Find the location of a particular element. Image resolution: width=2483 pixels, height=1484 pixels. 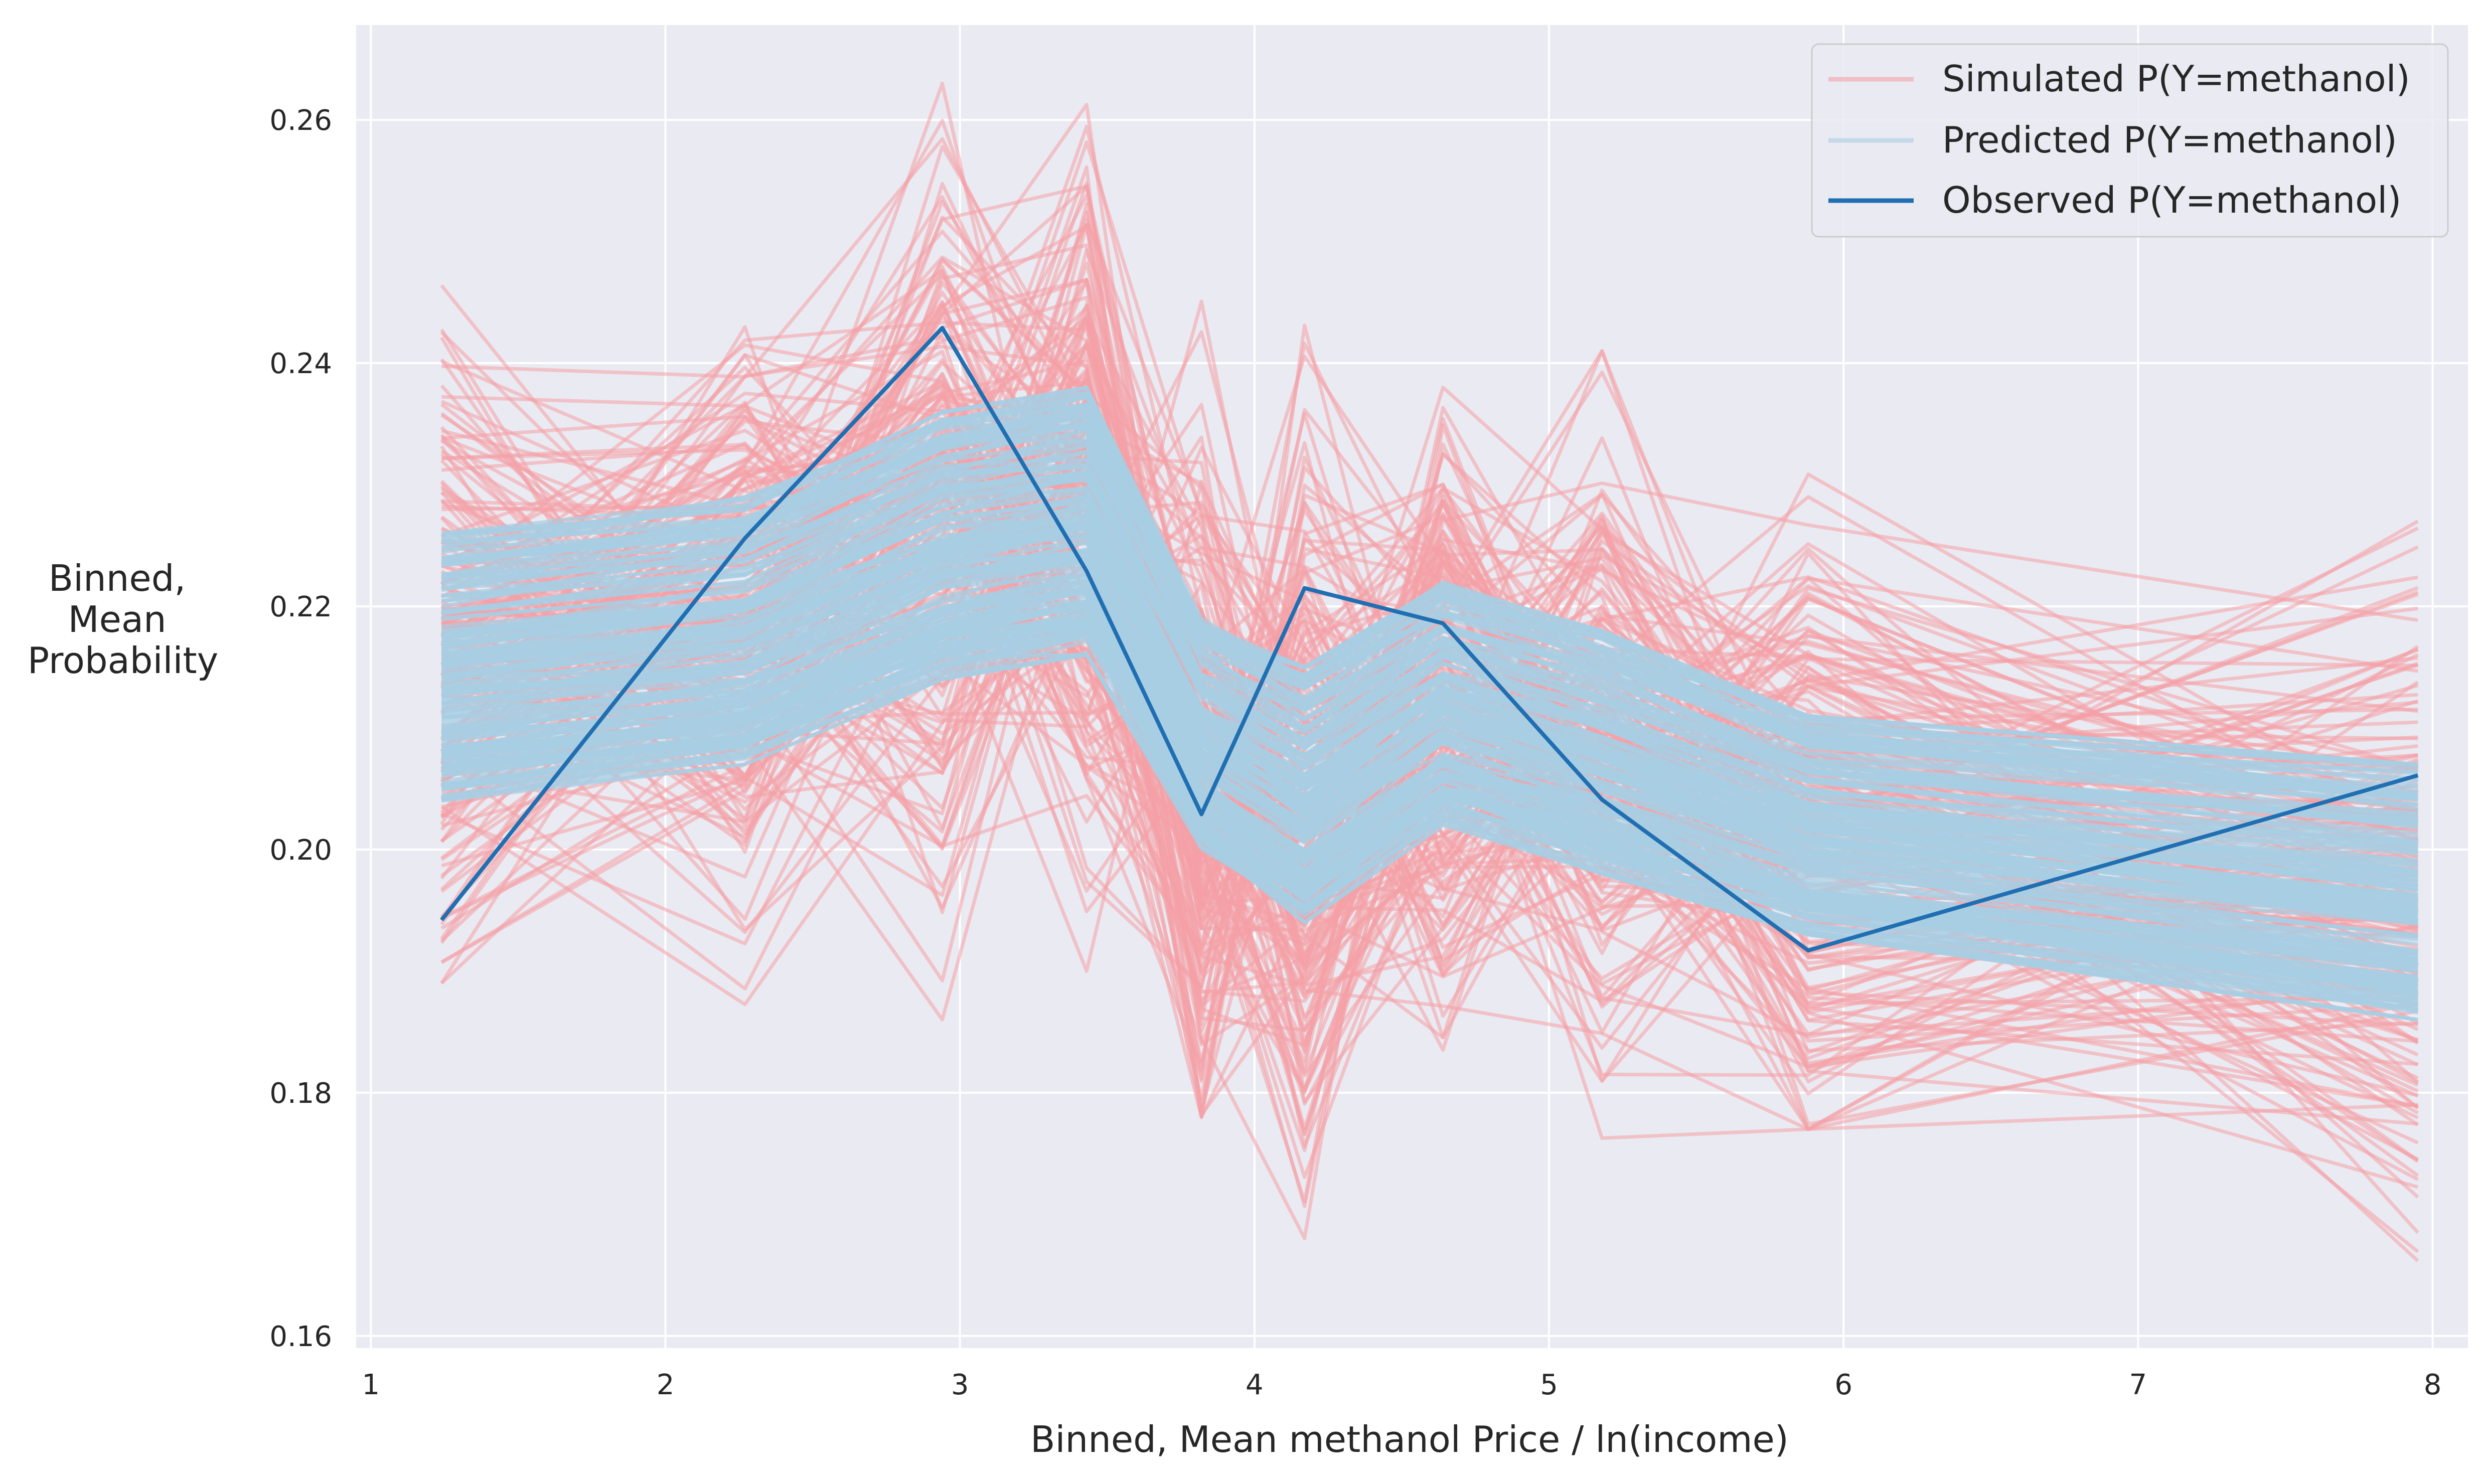

x-tick-label: 6 is located at coordinates (1843, 1385).